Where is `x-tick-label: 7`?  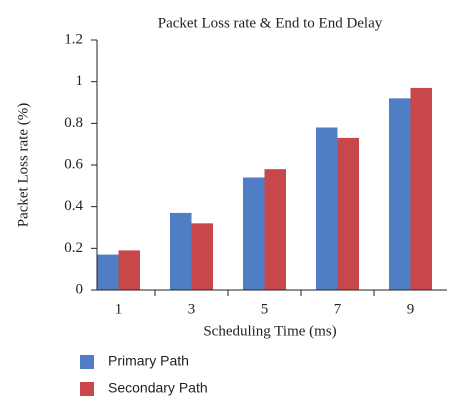 x-tick-label: 7 is located at coordinates (338, 309).